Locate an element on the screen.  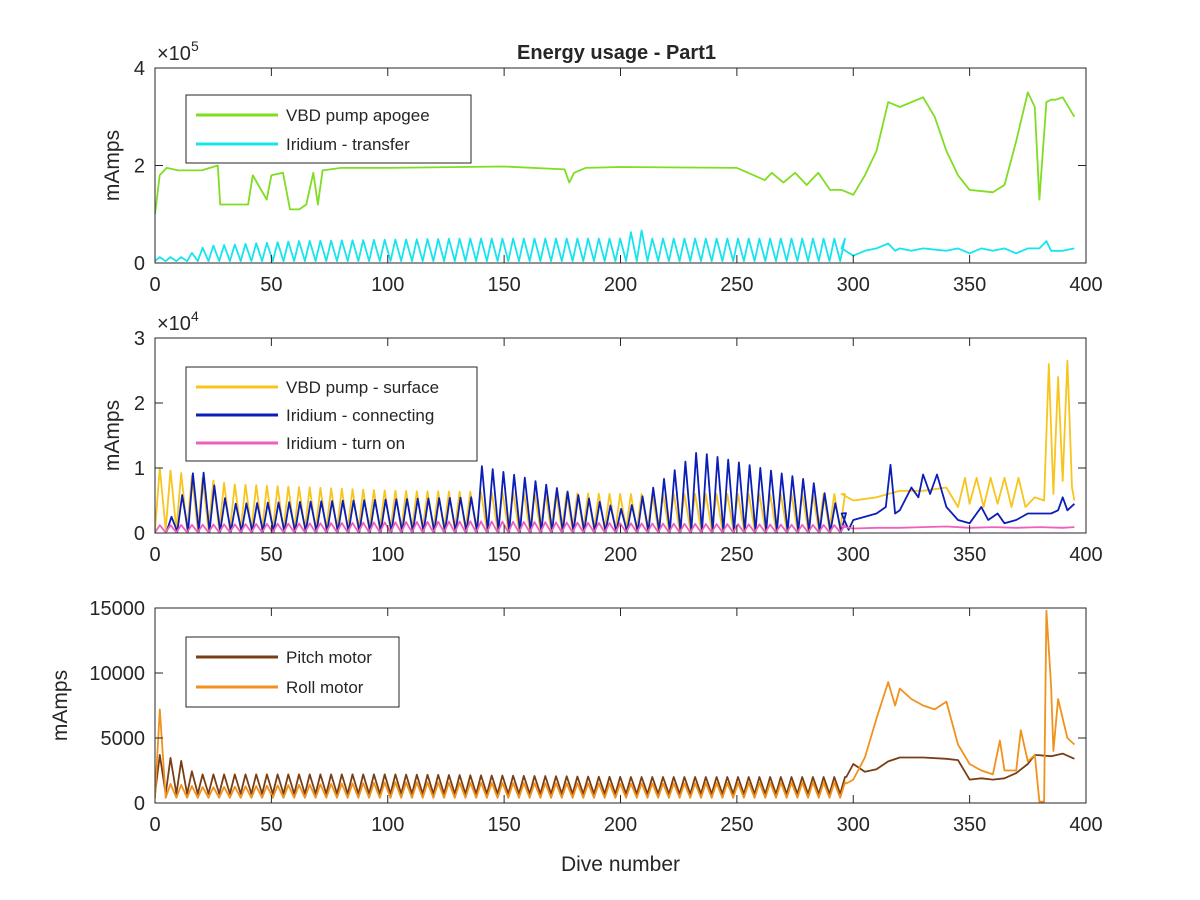
legend: VBD pump apogee Iridium - transfer is located at coordinates (328, 129).